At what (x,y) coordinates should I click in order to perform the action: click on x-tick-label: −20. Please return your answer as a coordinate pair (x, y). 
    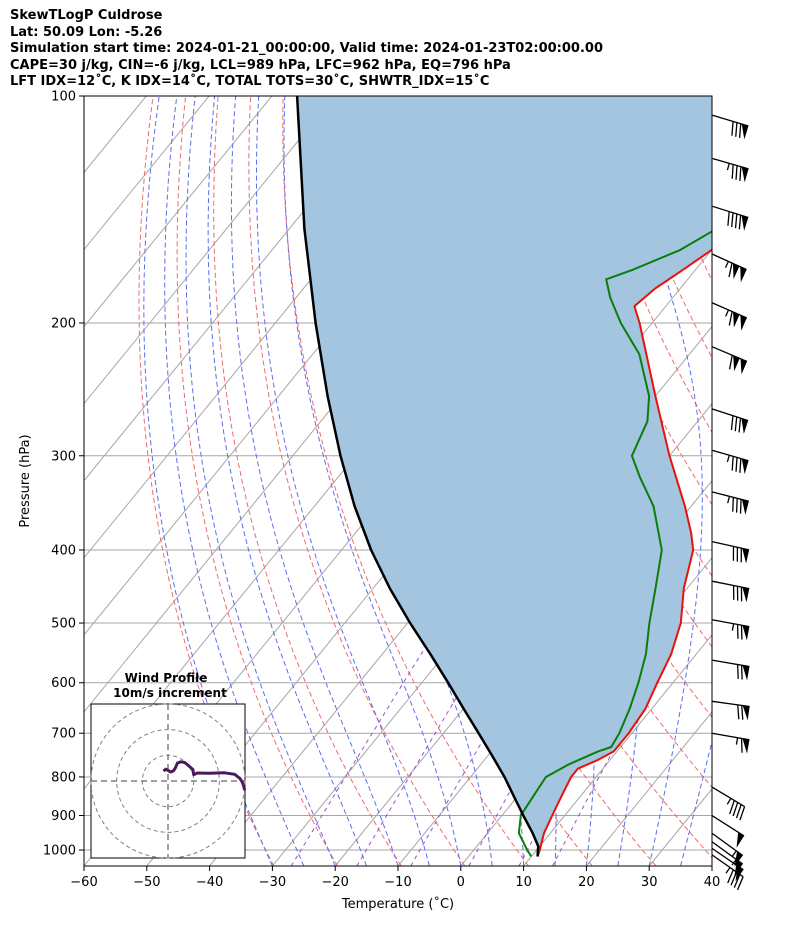
    Looking at the image, I should click on (334, 882).